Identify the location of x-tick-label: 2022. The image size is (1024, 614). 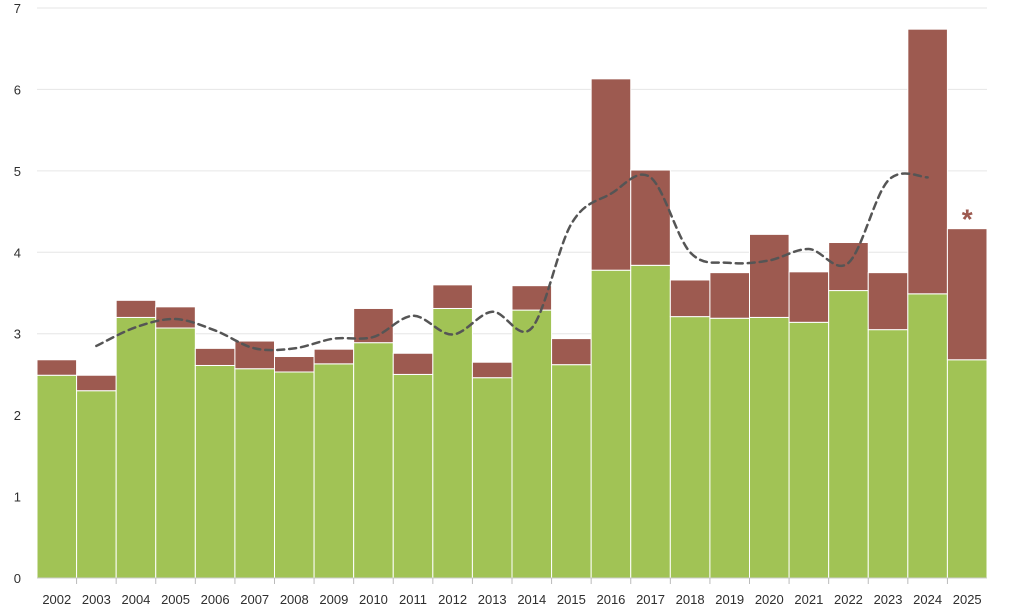
(848, 599).